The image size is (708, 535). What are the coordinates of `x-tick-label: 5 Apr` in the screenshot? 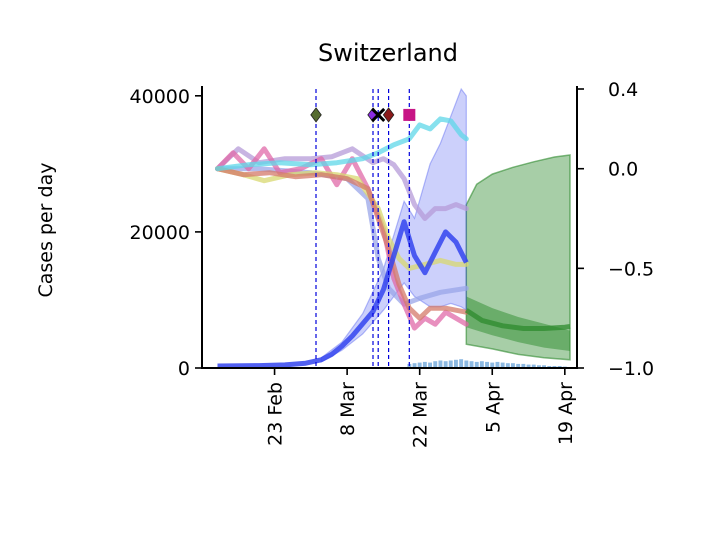 It's located at (493, 407).